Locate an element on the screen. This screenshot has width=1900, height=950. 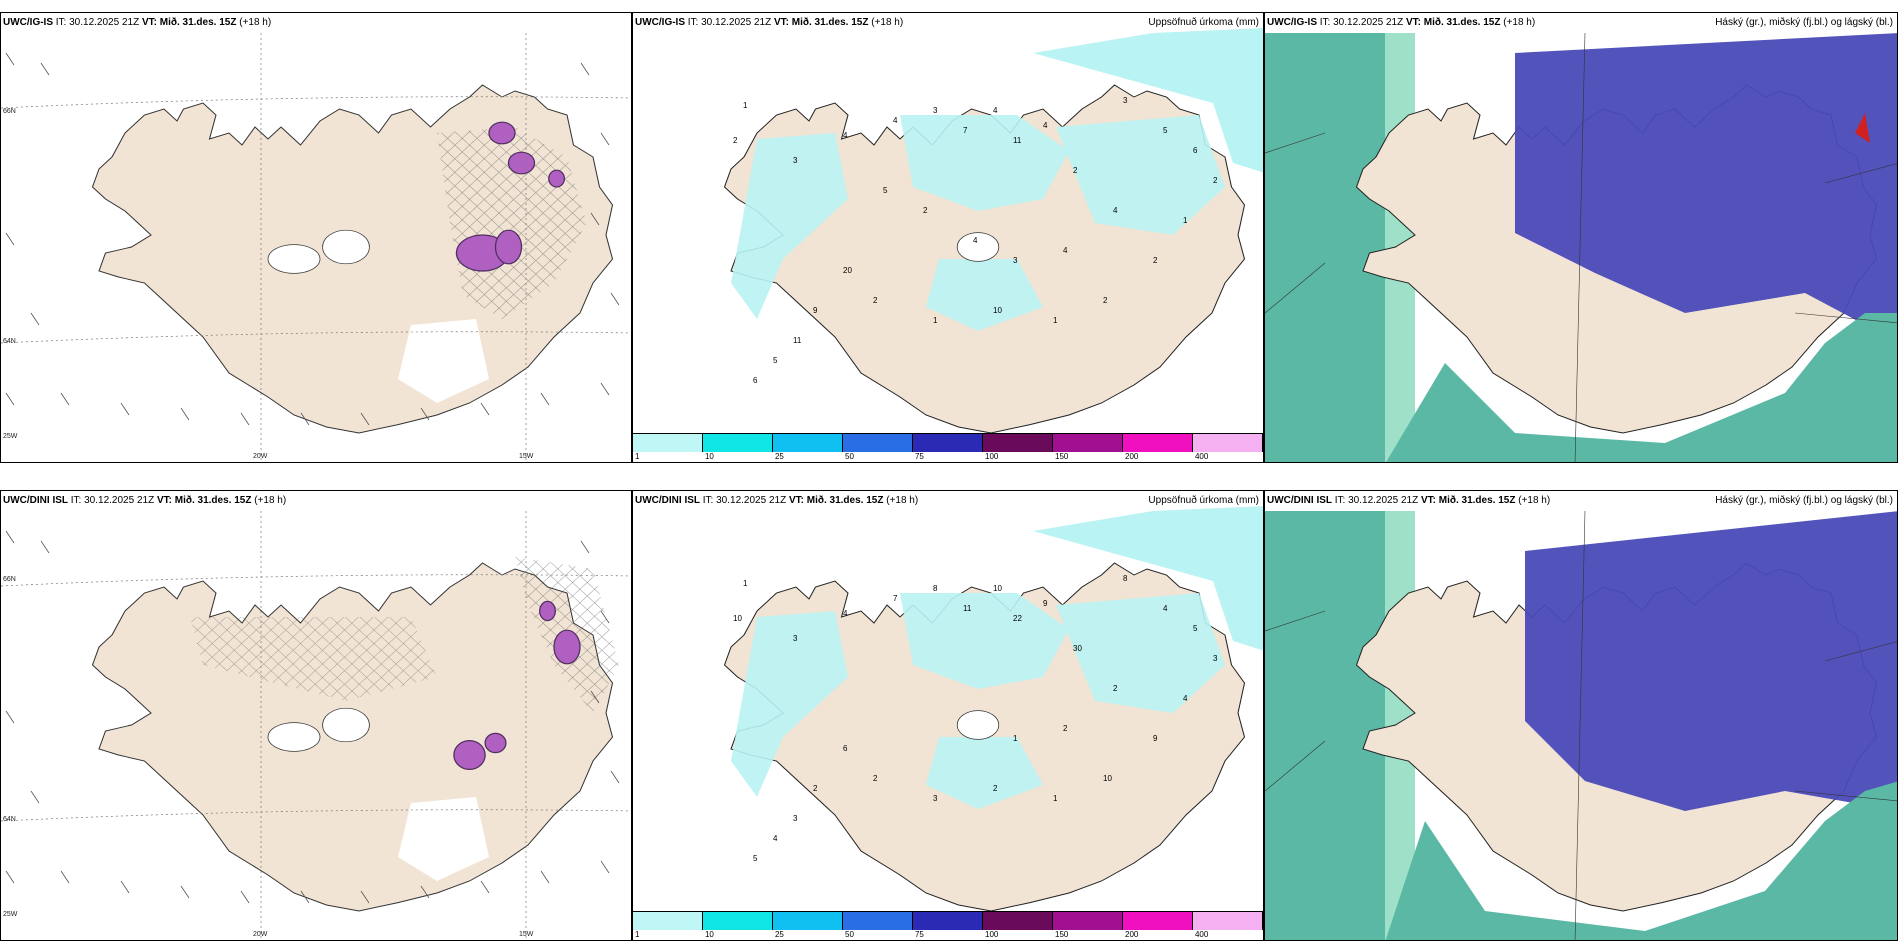
precip-value-label: 8 is located at coordinates (935, 588).